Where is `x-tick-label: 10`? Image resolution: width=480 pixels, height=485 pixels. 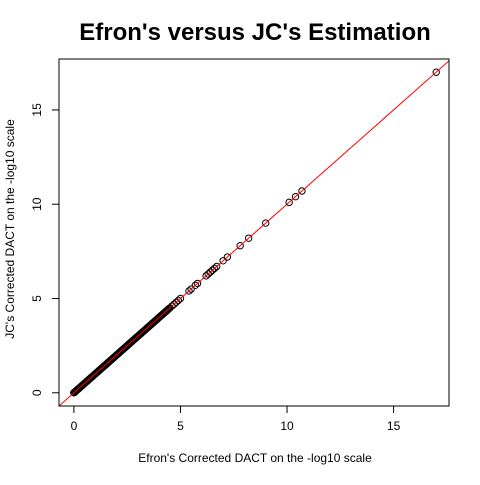
x-tick-label: 10 is located at coordinates (287, 426).